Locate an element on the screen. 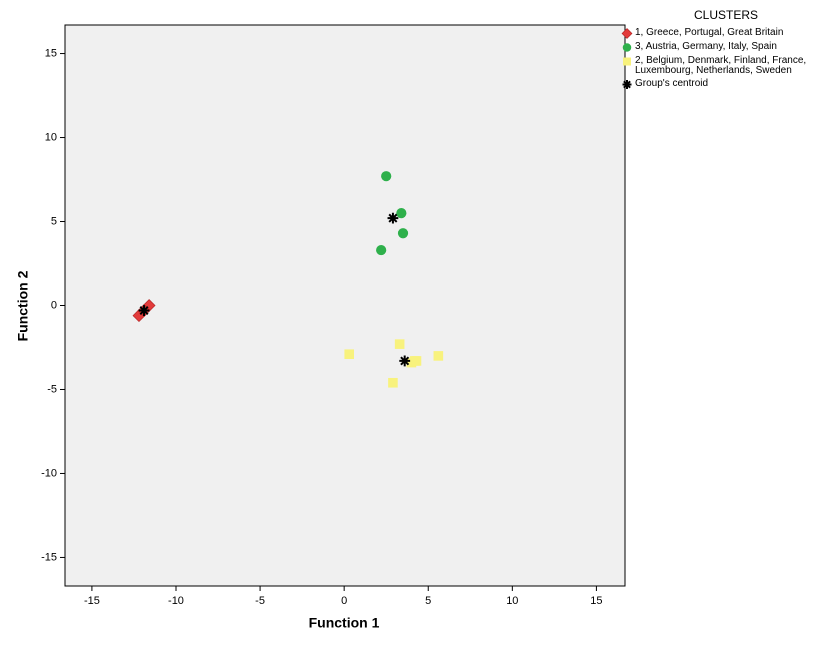 This screenshot has width=834, height=667. y-tick-label: 5 is located at coordinates (54, 221).